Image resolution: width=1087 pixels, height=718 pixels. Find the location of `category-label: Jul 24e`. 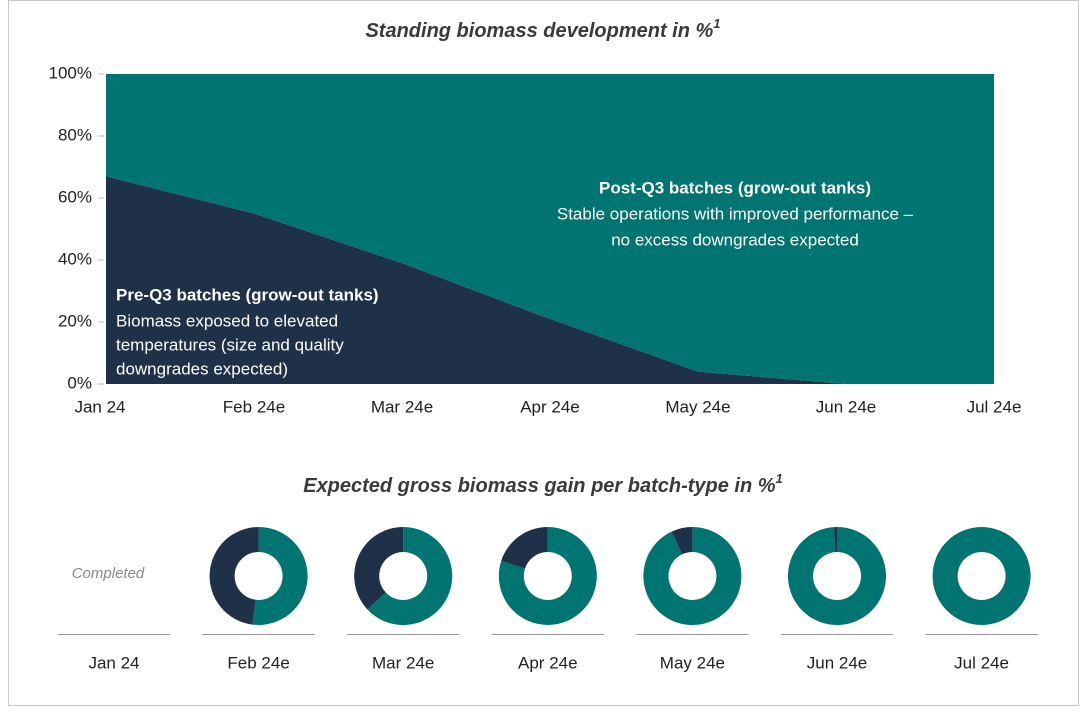

category-label: Jul 24e is located at coordinates (981, 662).